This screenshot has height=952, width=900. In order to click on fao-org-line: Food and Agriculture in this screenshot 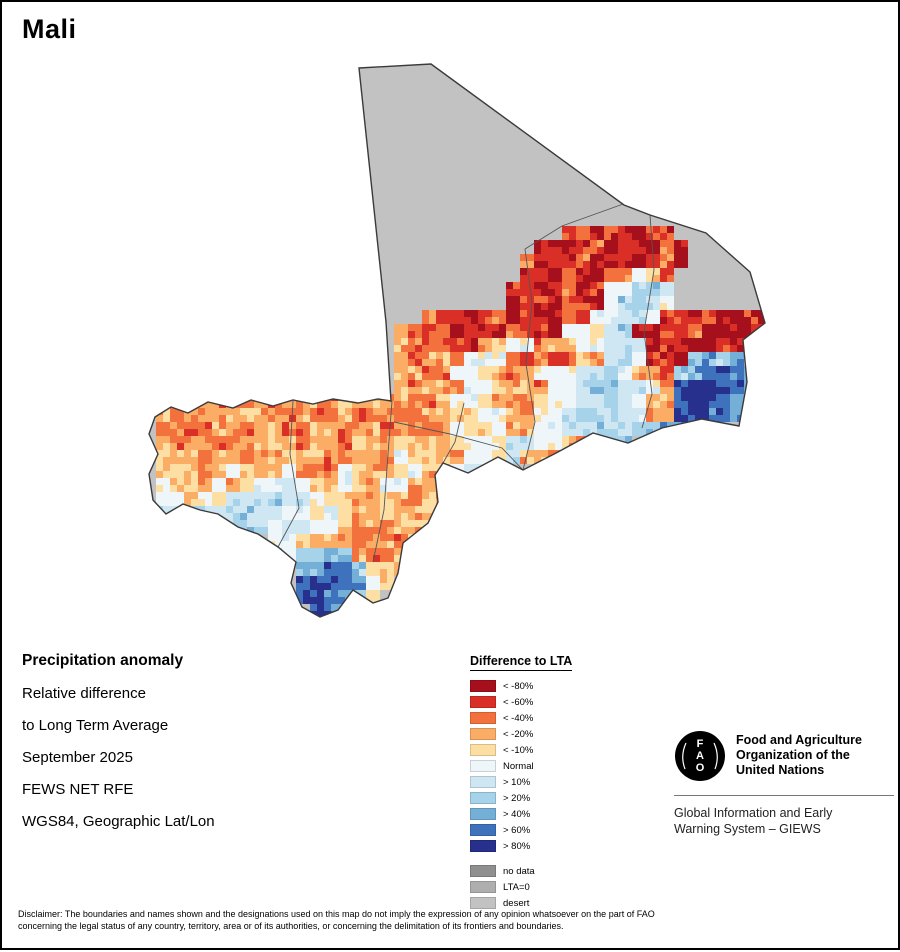, I will do `click(799, 740)`.